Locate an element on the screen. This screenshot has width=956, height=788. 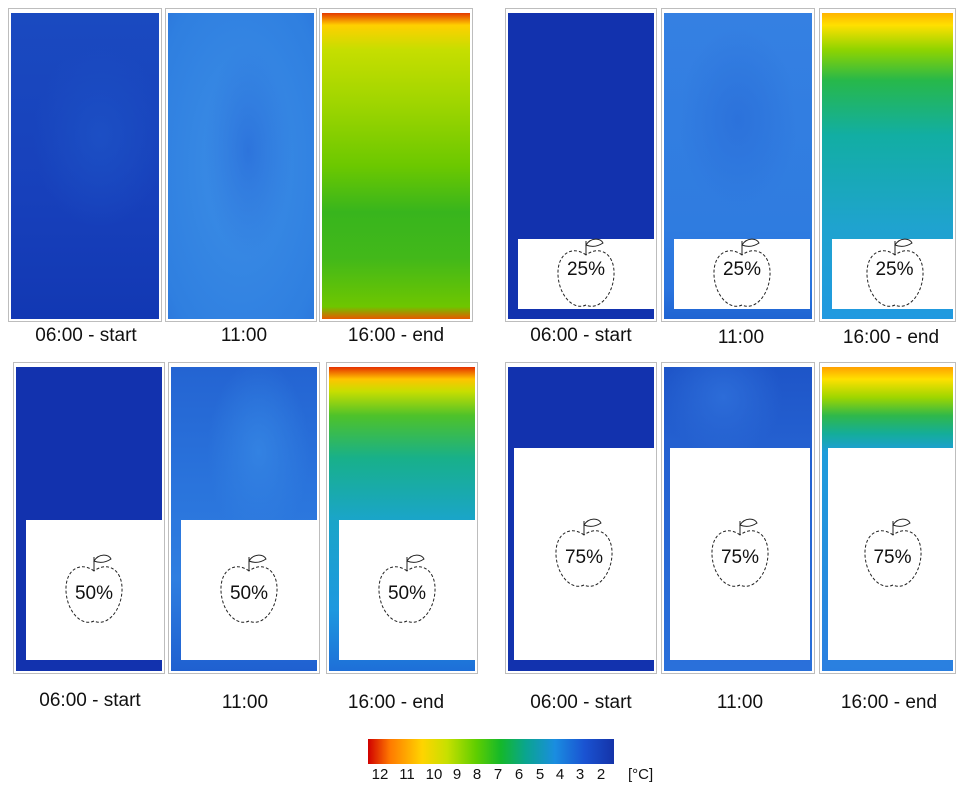
temperature-panel-g4-1100: 75% is located at coordinates (738, 518).